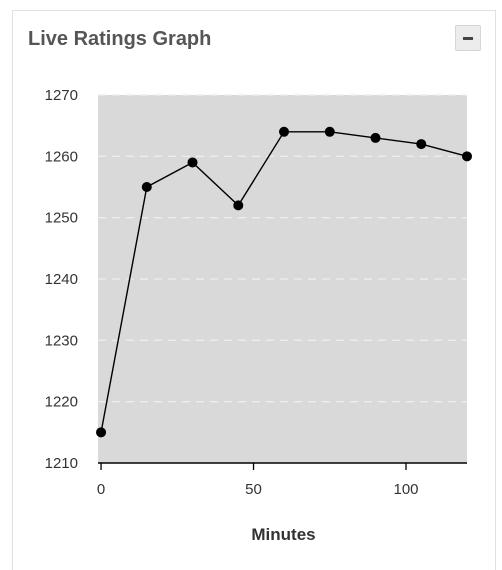 The width and height of the screenshot is (502, 570). I want to click on x-tick-label: 50, so click(253, 489).